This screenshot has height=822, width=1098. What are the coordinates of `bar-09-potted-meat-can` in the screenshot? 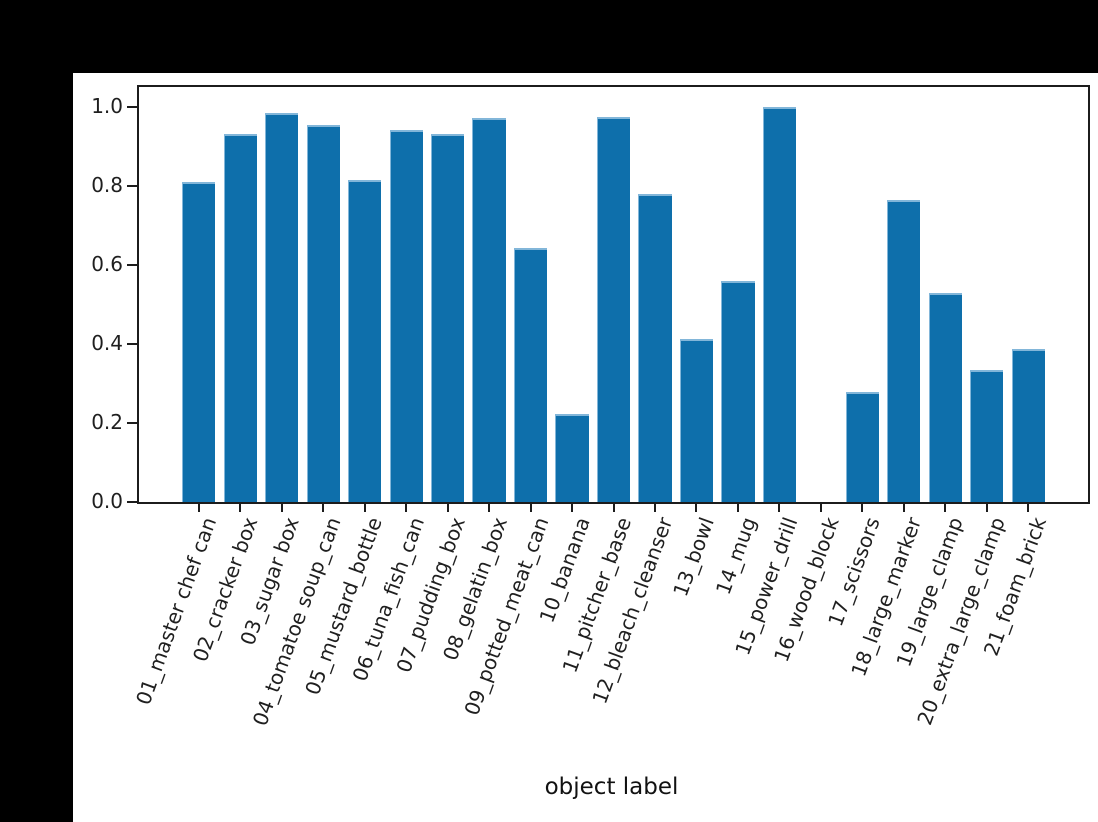 It's located at (530, 374).